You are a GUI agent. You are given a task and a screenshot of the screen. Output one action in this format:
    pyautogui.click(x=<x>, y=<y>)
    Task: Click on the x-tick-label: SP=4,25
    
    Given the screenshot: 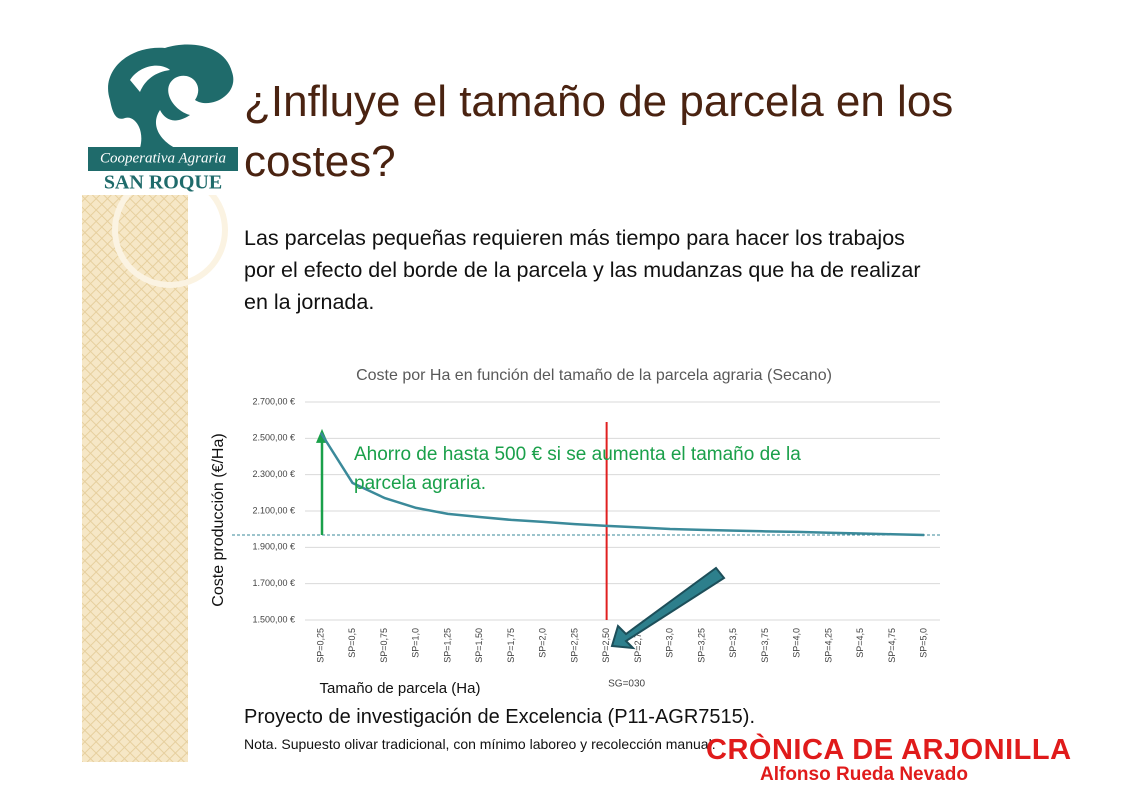 What is the action you would take?
    pyautogui.click(x=828, y=645)
    